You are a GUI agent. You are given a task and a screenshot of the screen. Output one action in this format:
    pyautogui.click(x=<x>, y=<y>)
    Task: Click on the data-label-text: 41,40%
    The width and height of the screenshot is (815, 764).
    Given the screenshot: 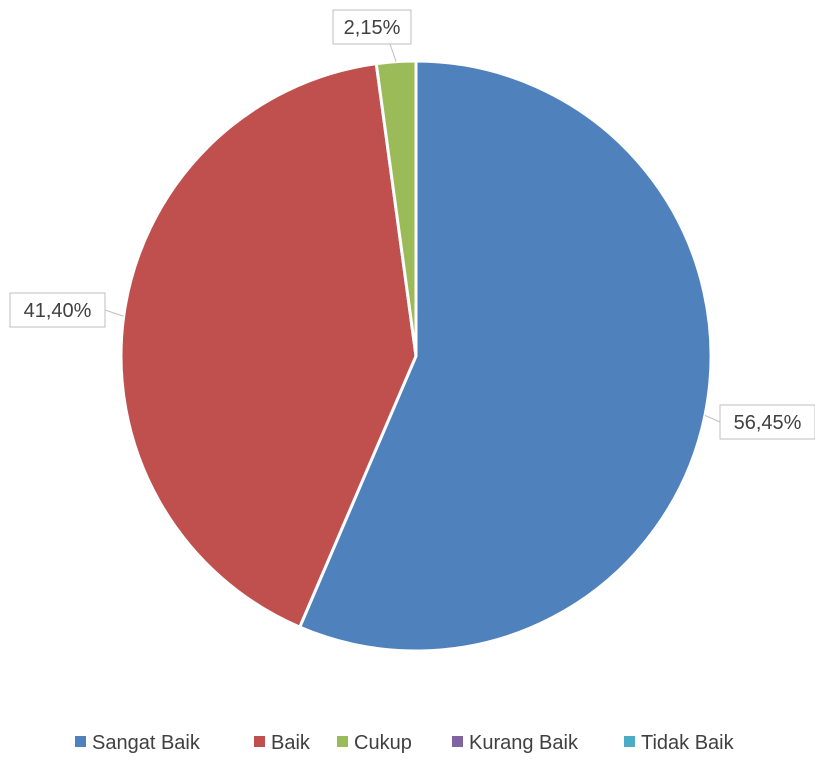 What is the action you would take?
    pyautogui.click(x=58, y=311)
    